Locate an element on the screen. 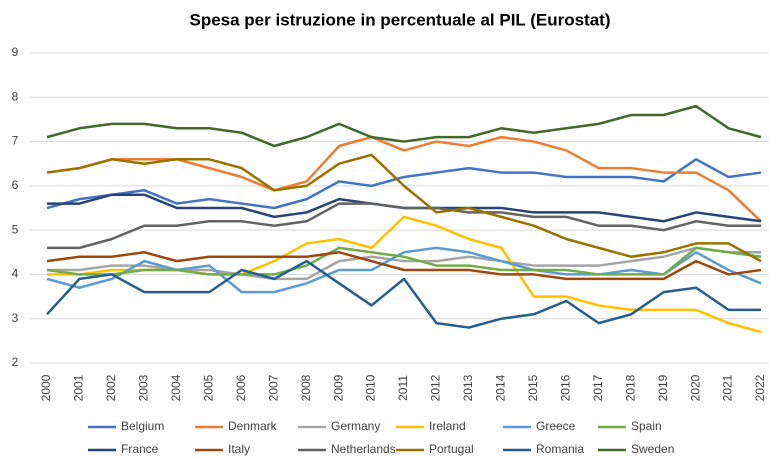 The height and width of the screenshot is (458, 769). legend-label: Belgium is located at coordinates (142, 426).